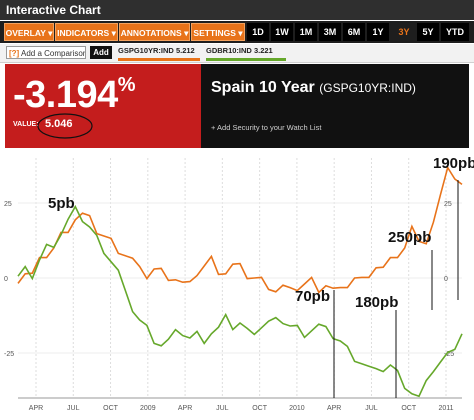 The height and width of the screenshot is (420, 474). I want to click on right-y-tick-label: 0, so click(446, 279).